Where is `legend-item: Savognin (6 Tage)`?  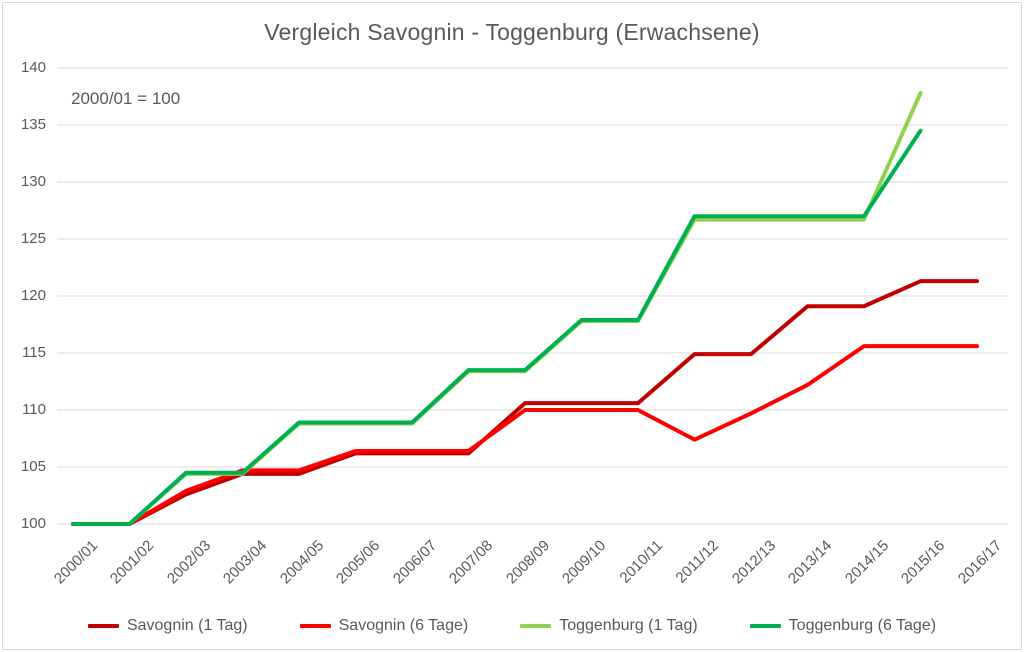
legend-item: Savognin (6 Tage) is located at coordinates (384, 626).